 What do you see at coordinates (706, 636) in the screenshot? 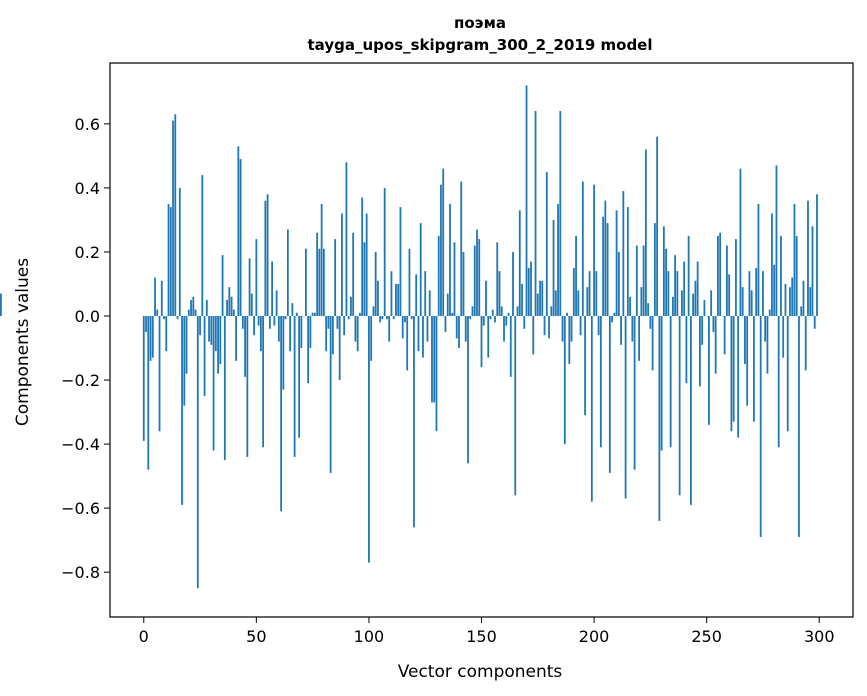
I see `x-tick-label: 250` at bounding box center [706, 636].